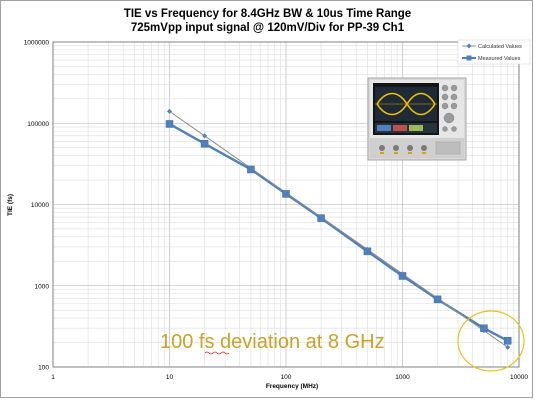 Image resolution: width=535 pixels, height=400 pixels. Describe the element at coordinates (272, 342) in the screenshot. I see `annotation-text: 100 fs deviation at 8 GHz` at that location.